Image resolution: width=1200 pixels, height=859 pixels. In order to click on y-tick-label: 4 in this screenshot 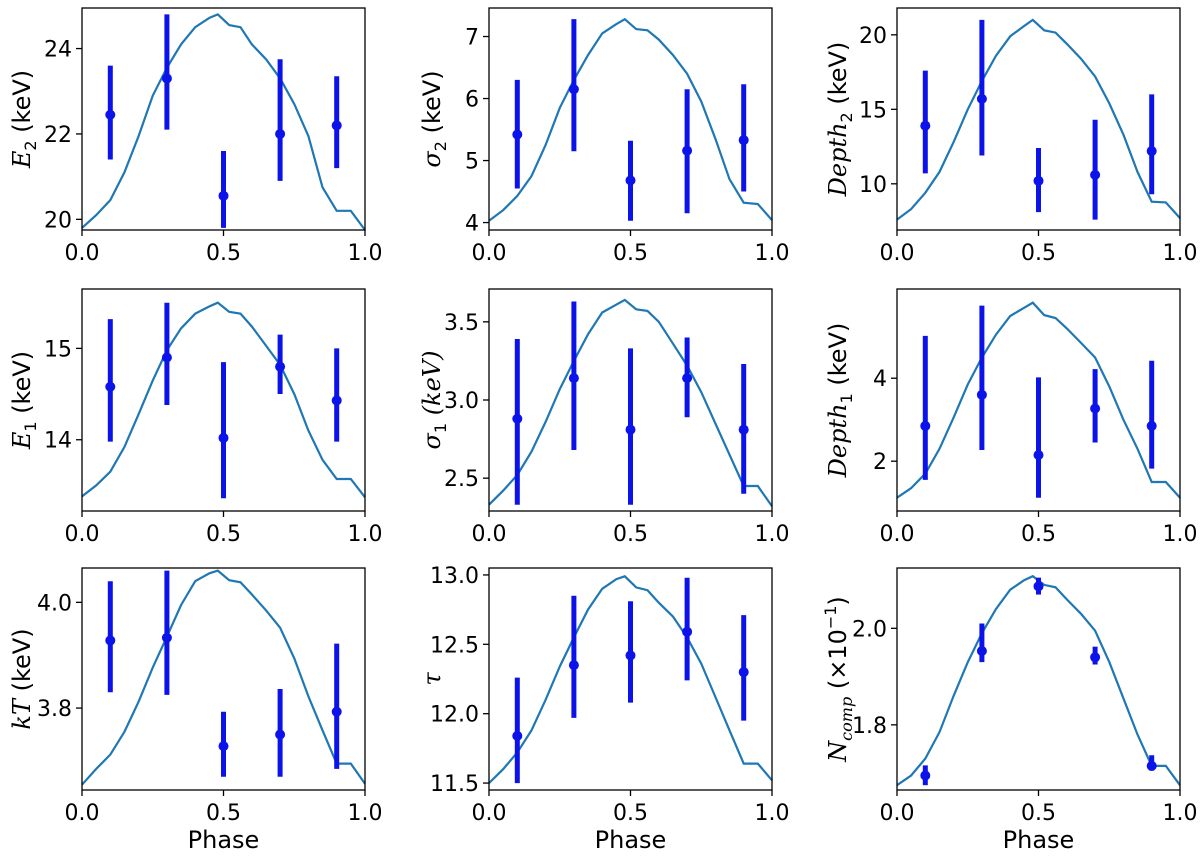, I will do `click(472, 224)`.